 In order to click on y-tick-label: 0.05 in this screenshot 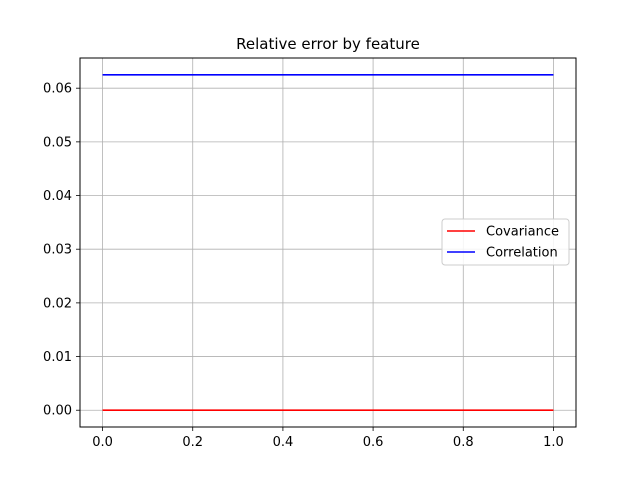, I will do `click(57, 142)`.